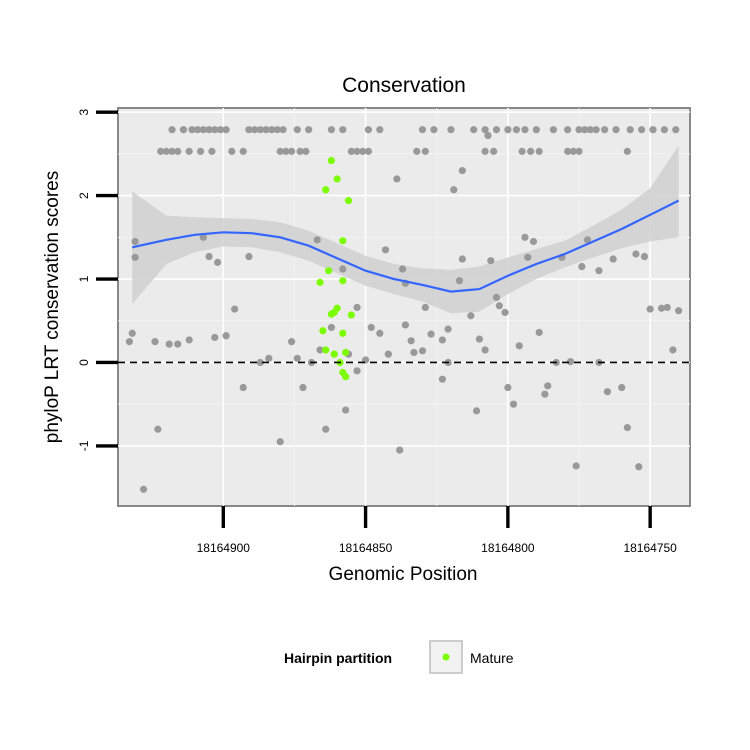  What do you see at coordinates (84, 278) in the screenshot?
I see `y-tick-label: 1` at bounding box center [84, 278].